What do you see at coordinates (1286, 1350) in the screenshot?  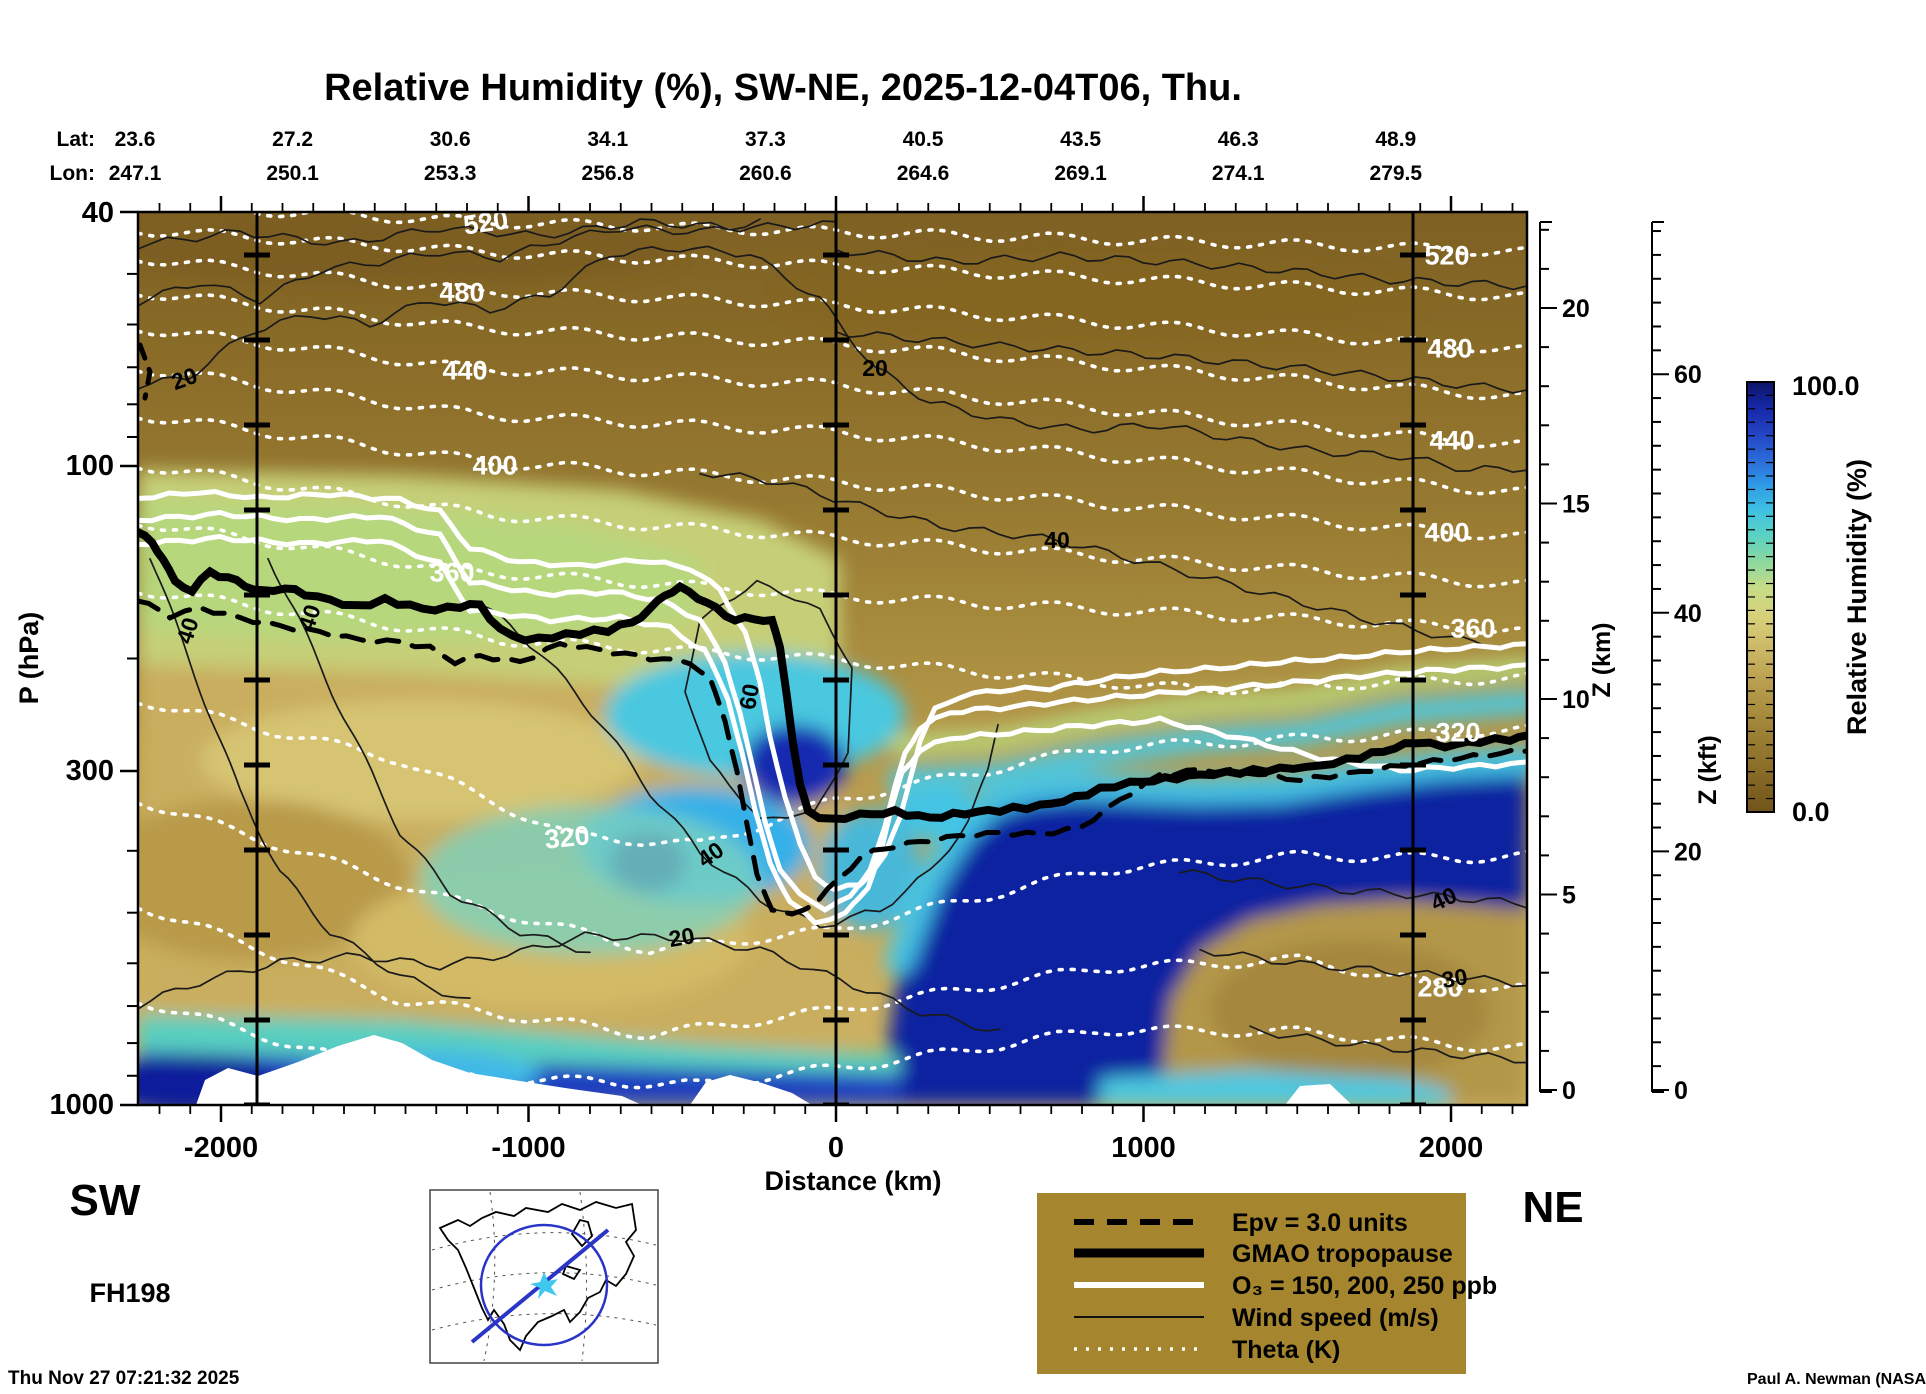 I see `legend-label-theta: Theta (K)` at bounding box center [1286, 1350].